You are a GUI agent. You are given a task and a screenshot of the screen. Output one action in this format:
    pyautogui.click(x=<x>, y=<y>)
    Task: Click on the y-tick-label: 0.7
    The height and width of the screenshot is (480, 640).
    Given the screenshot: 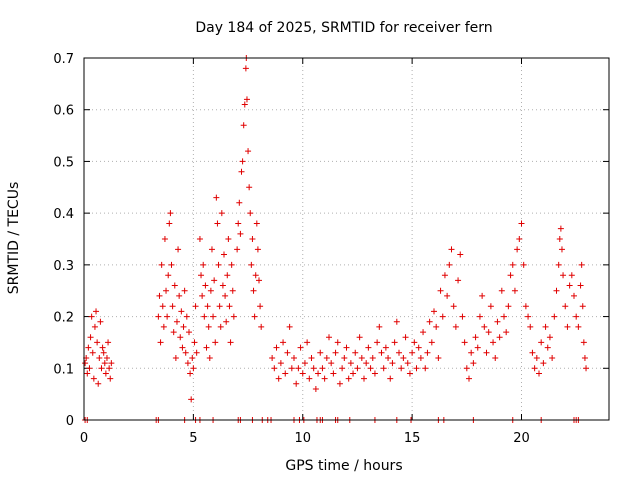 What is the action you would take?
    pyautogui.click(x=63, y=59)
    